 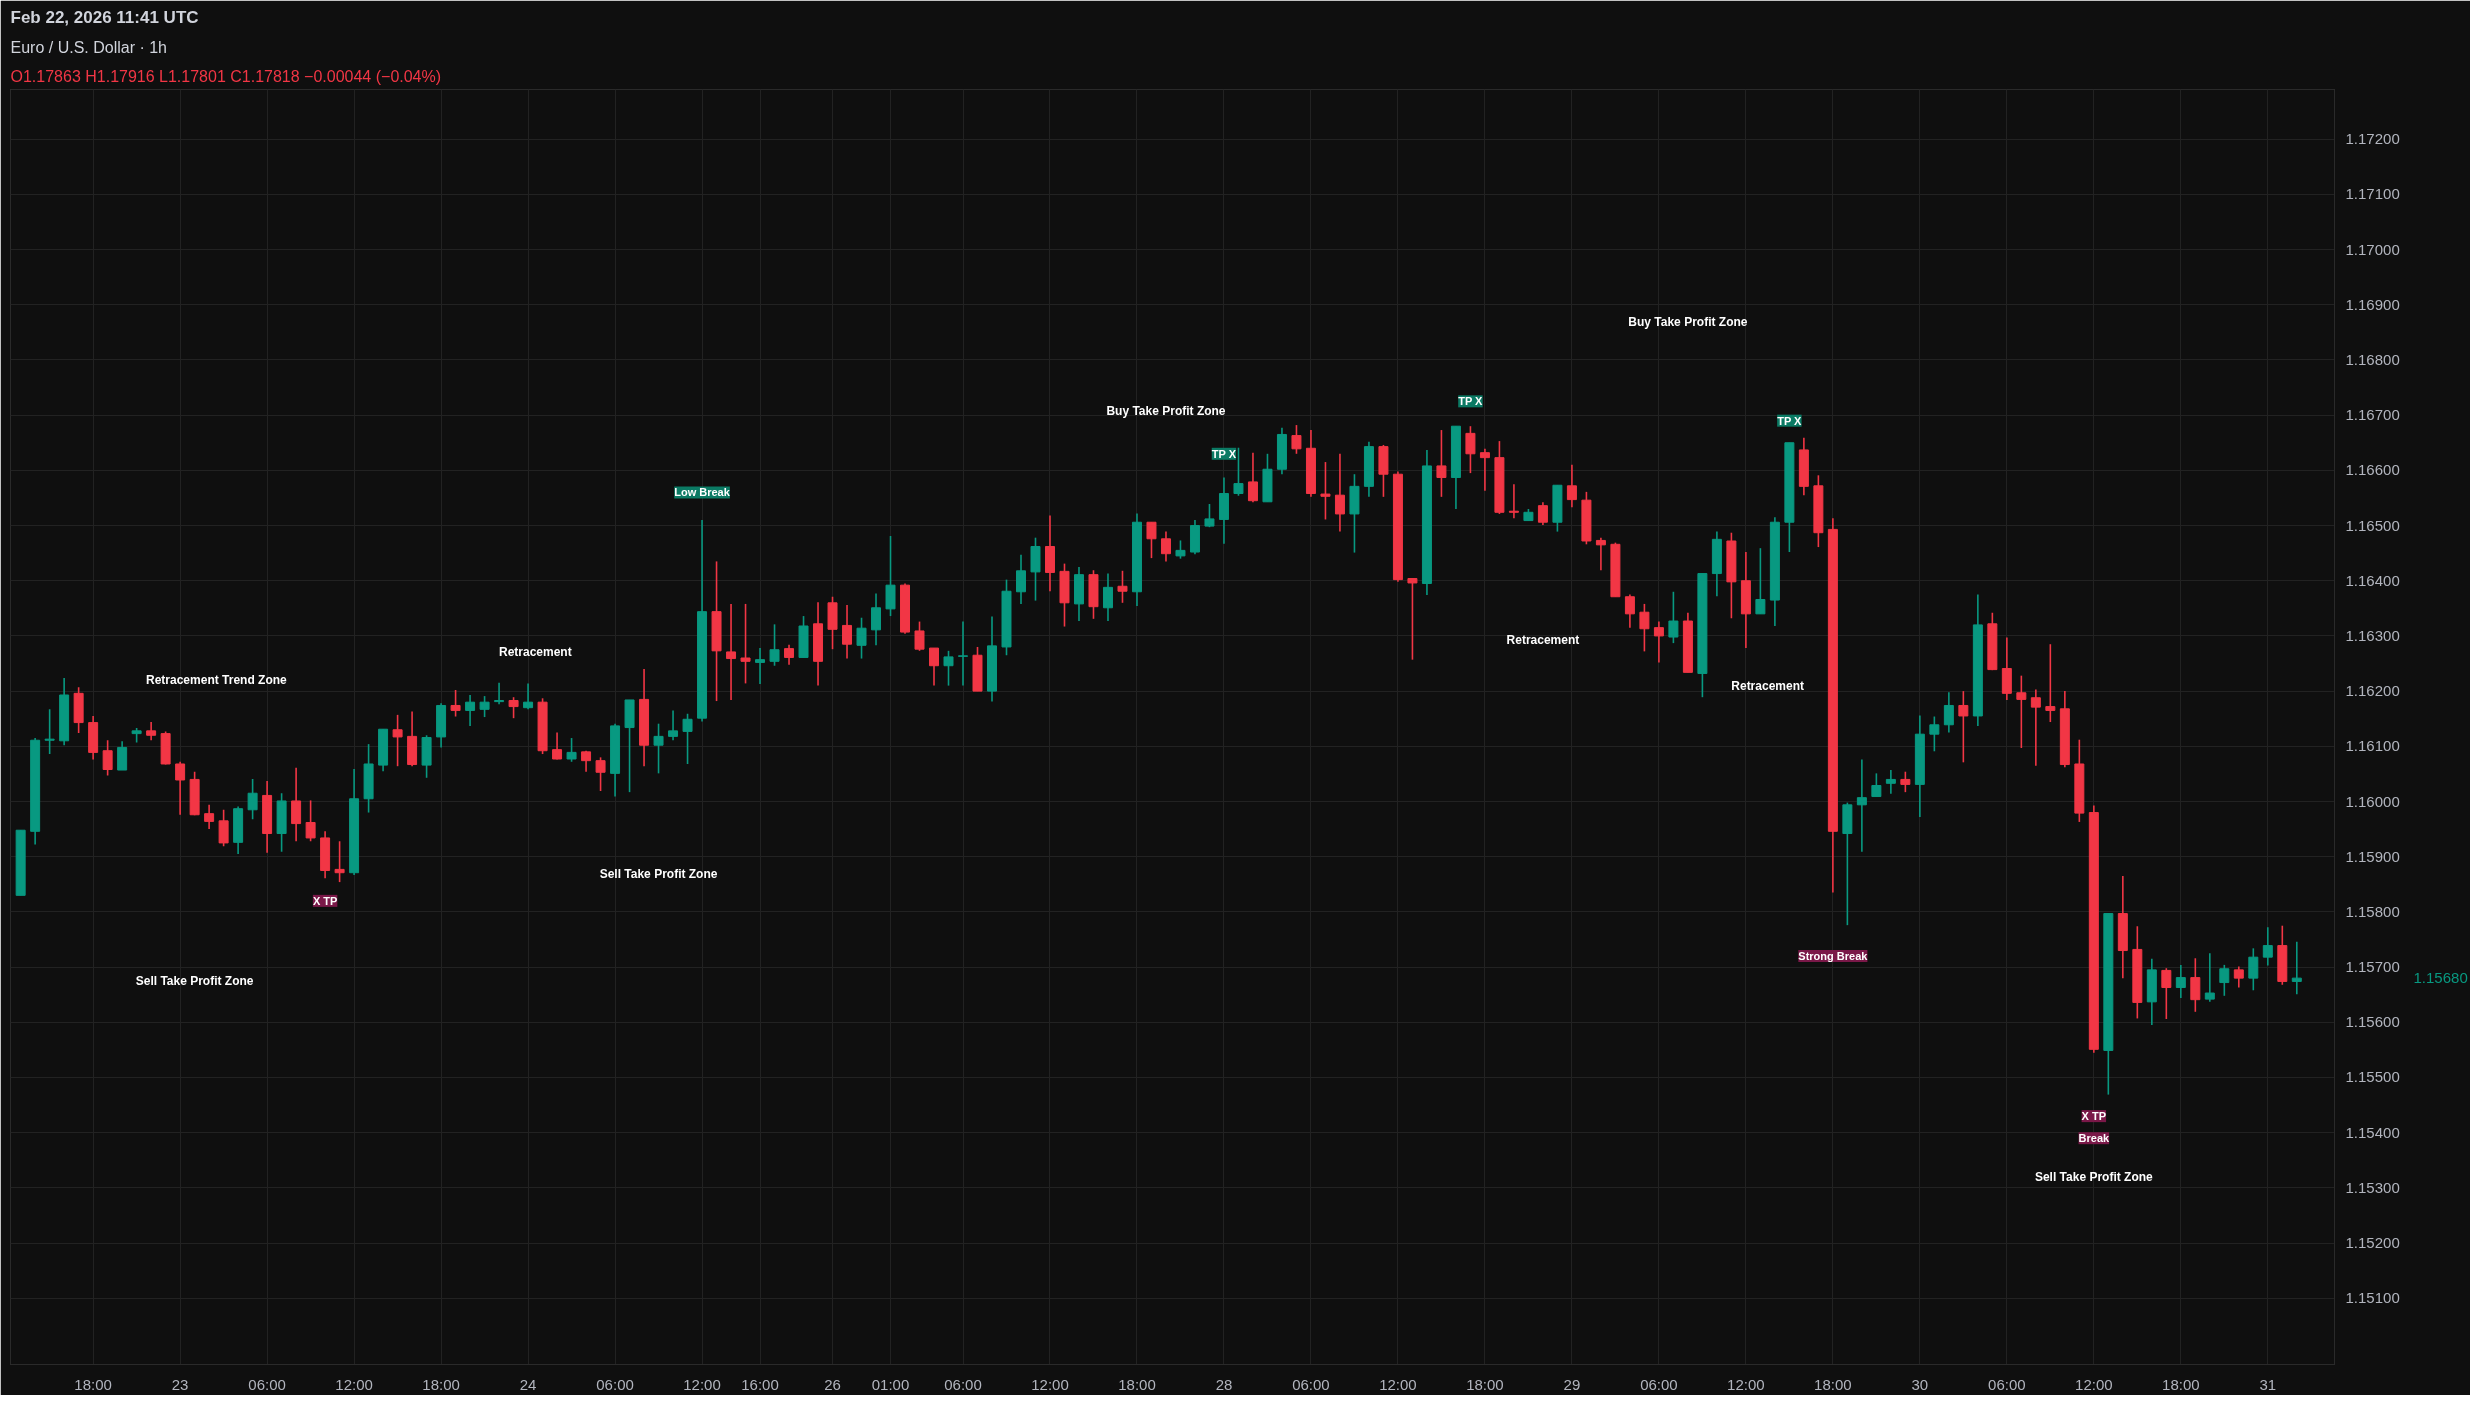 I want to click on y-tick-label: 1.16400, so click(x=2372, y=580).